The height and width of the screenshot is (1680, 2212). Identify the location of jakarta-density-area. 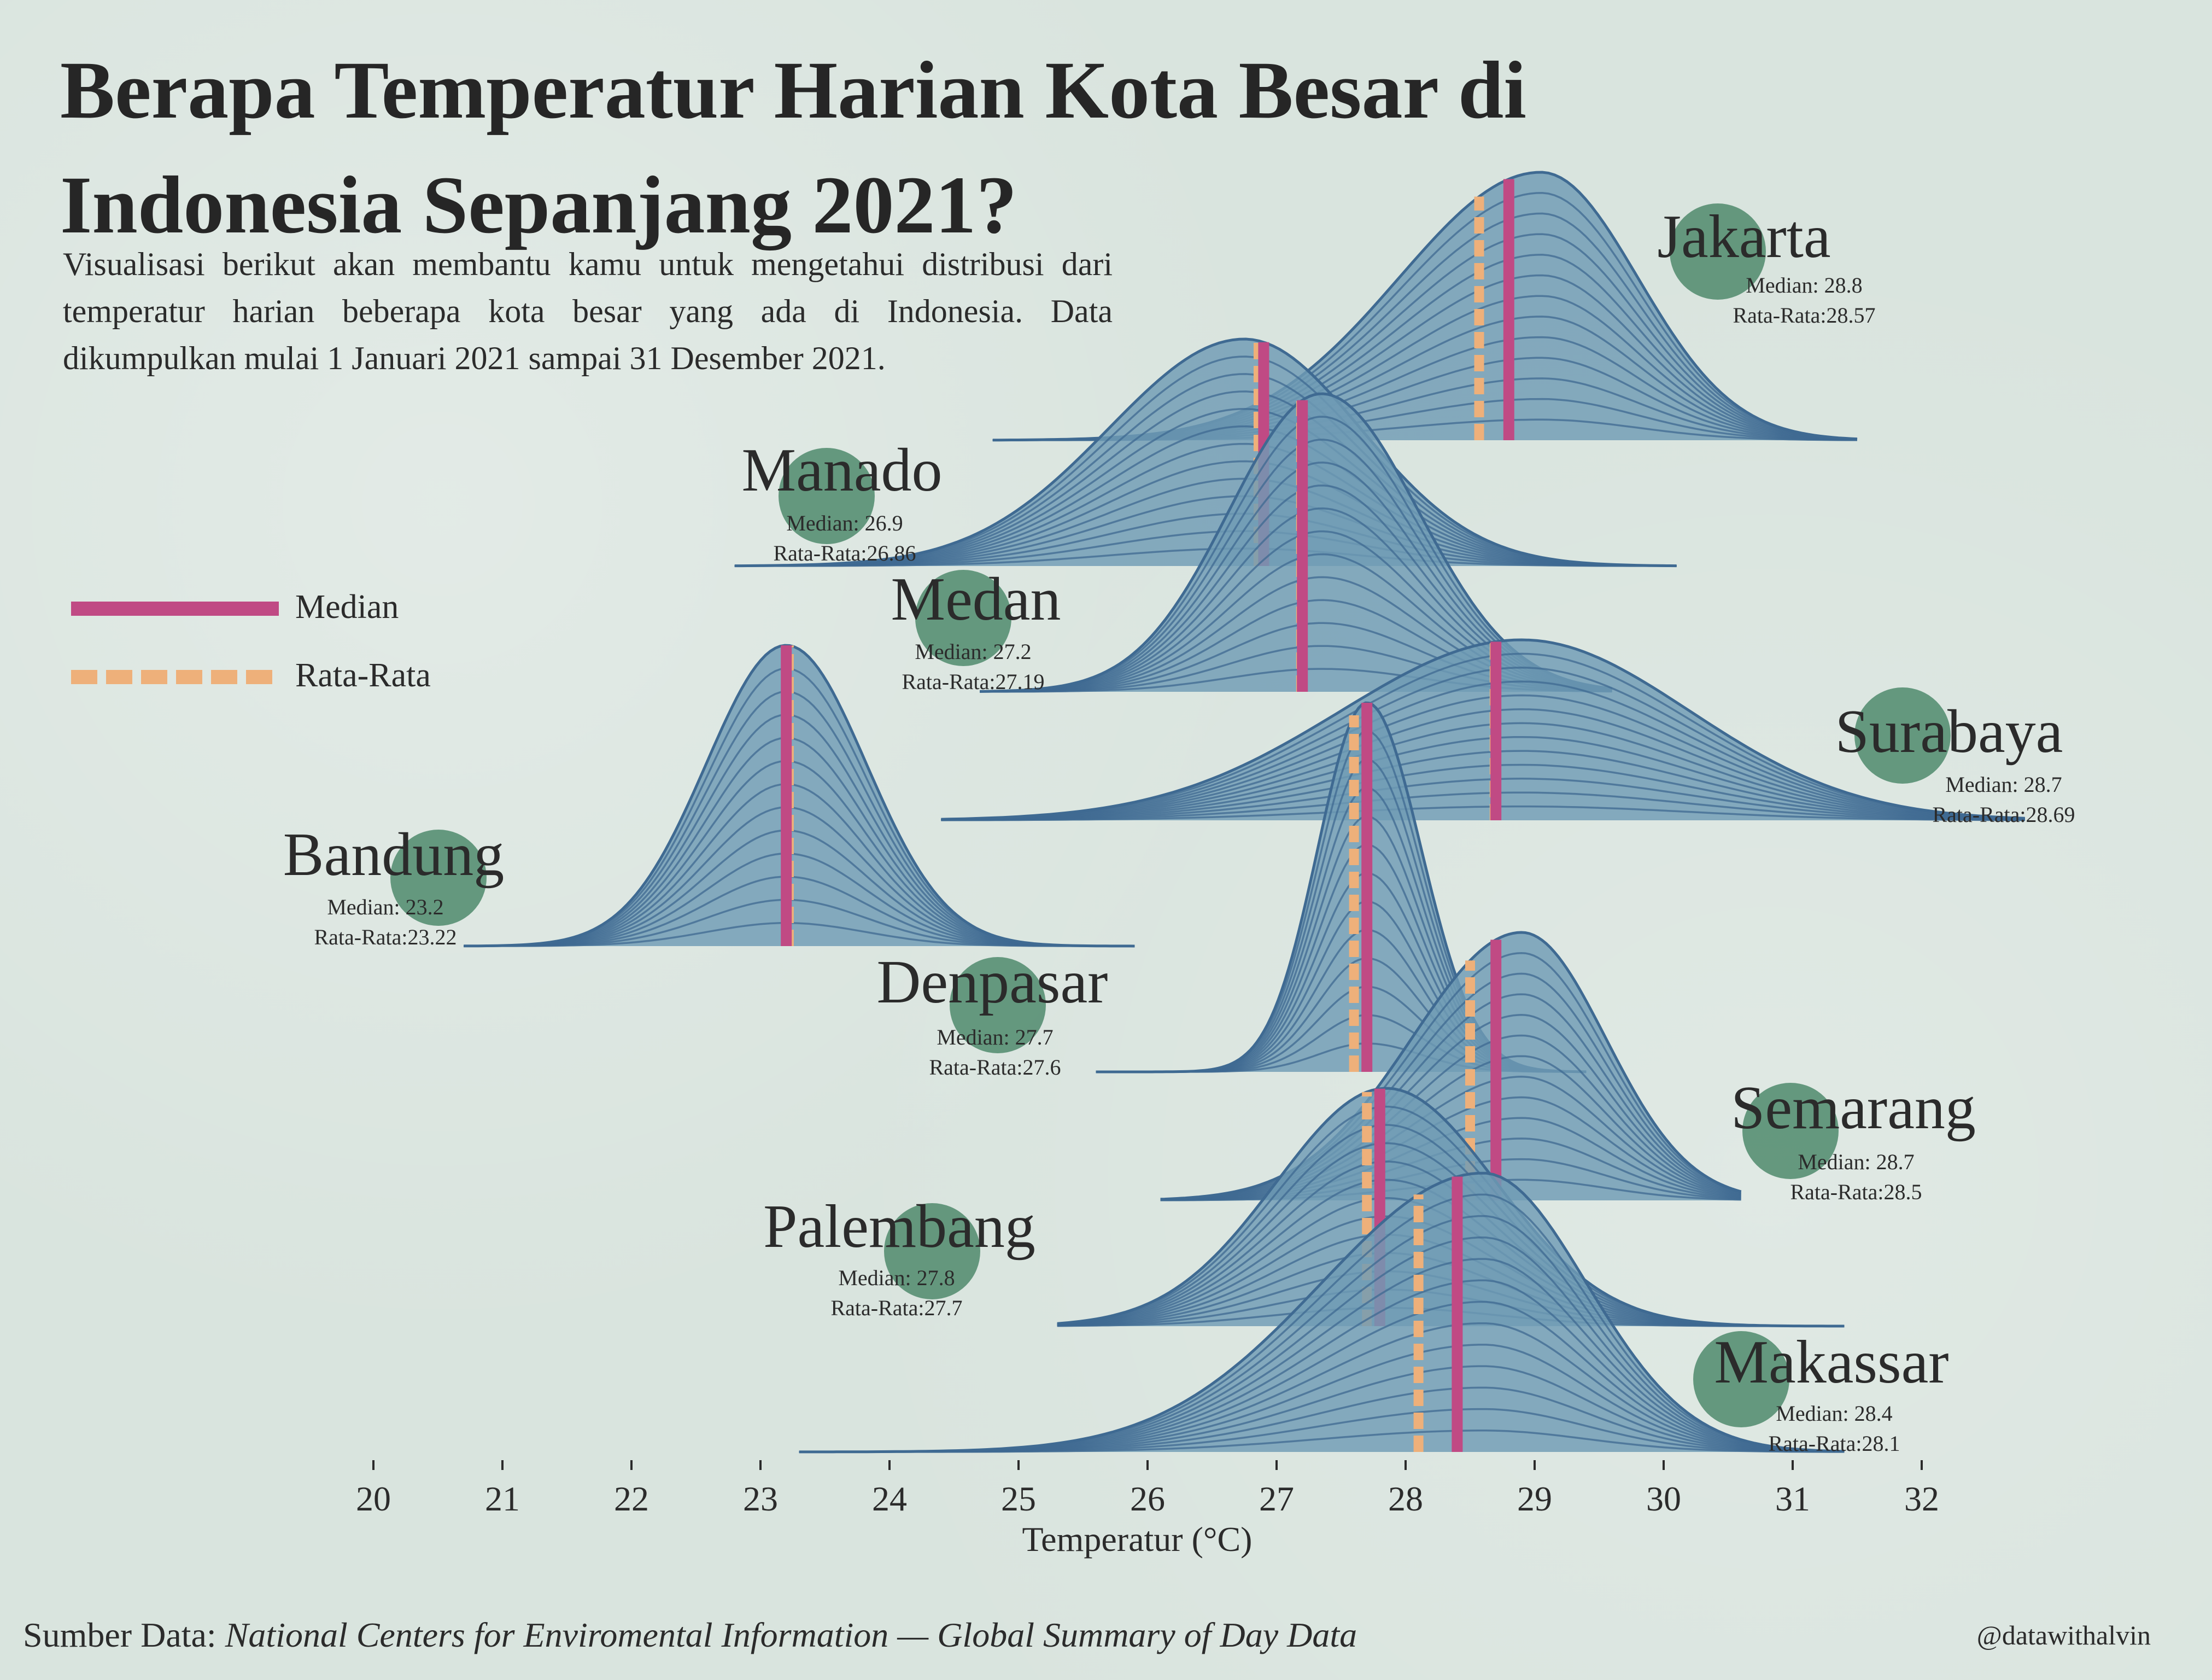
(1424, 306).